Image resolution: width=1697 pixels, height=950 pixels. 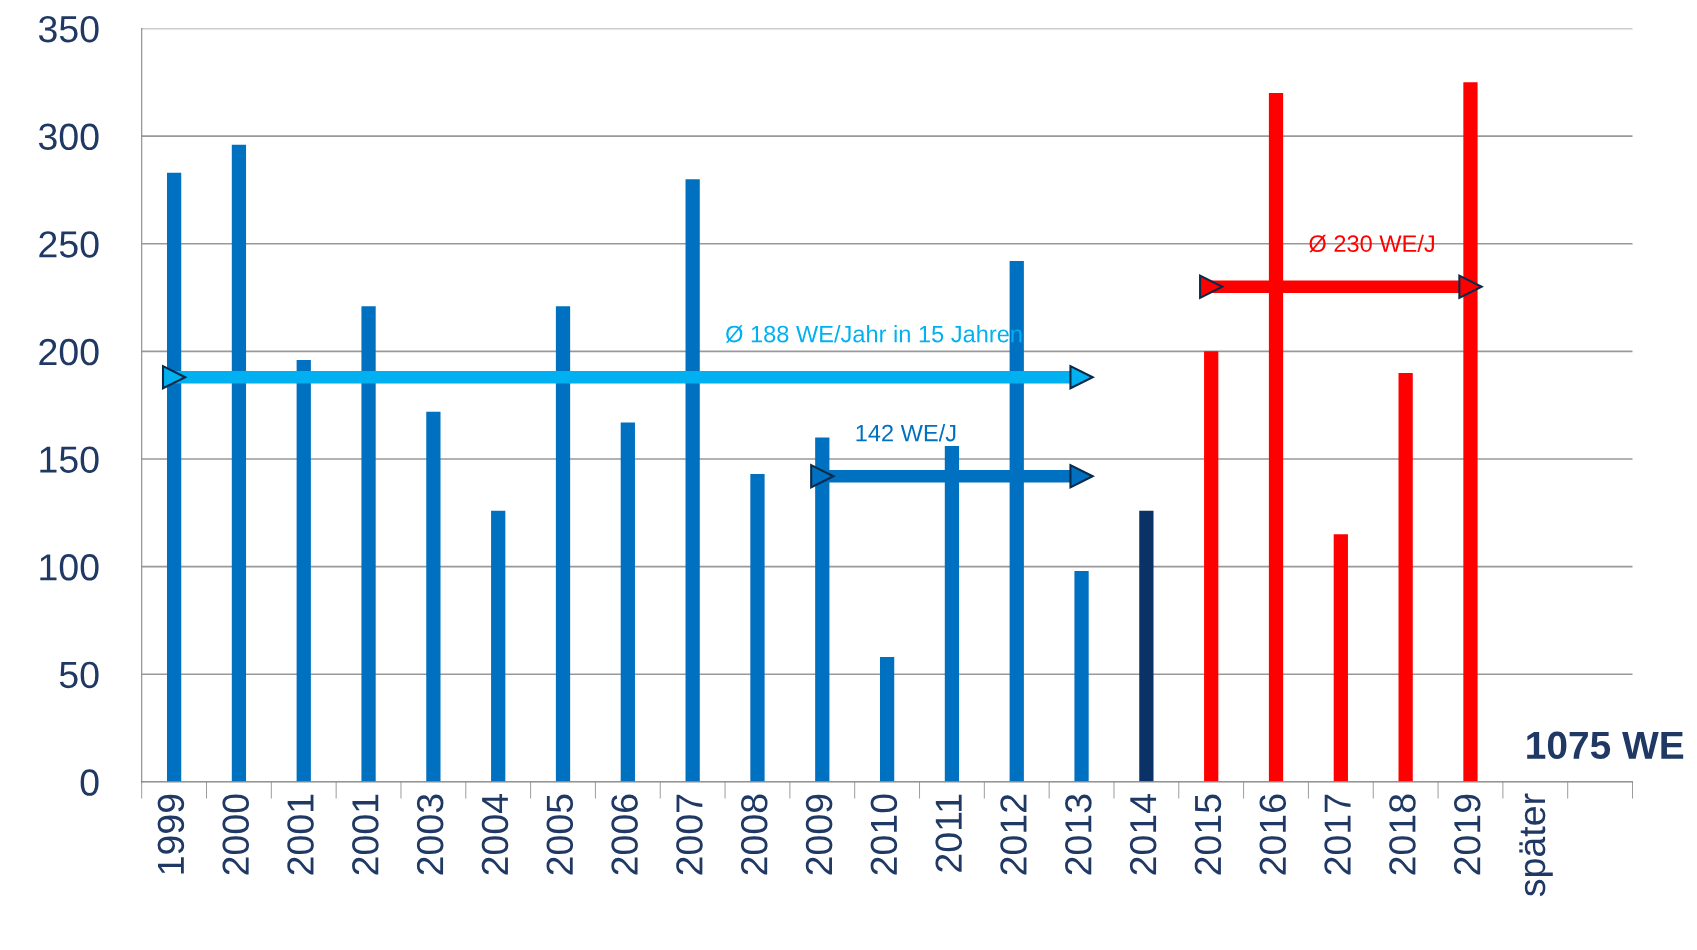 I want to click on y-tick-label: 350, so click(x=68, y=29).